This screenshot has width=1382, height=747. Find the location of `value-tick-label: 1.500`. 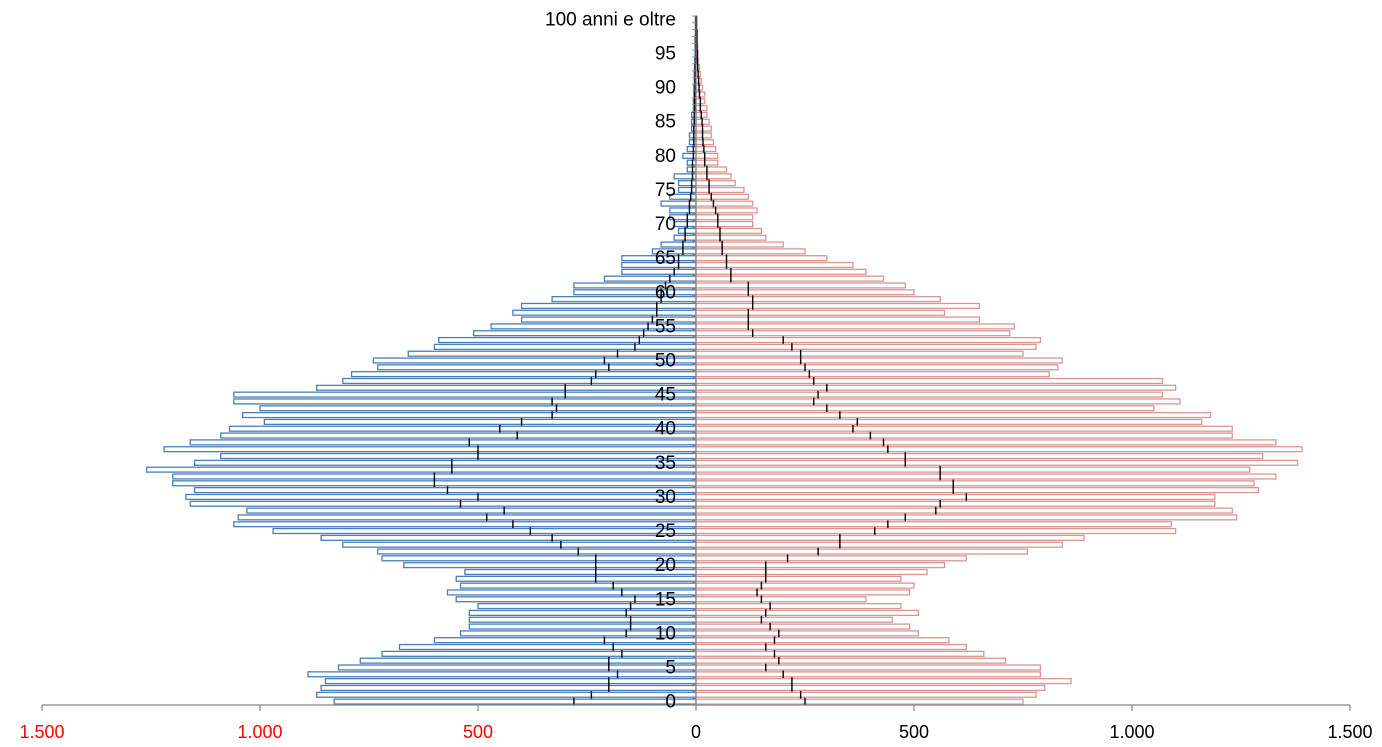

value-tick-label: 1.500 is located at coordinates (1349, 732).